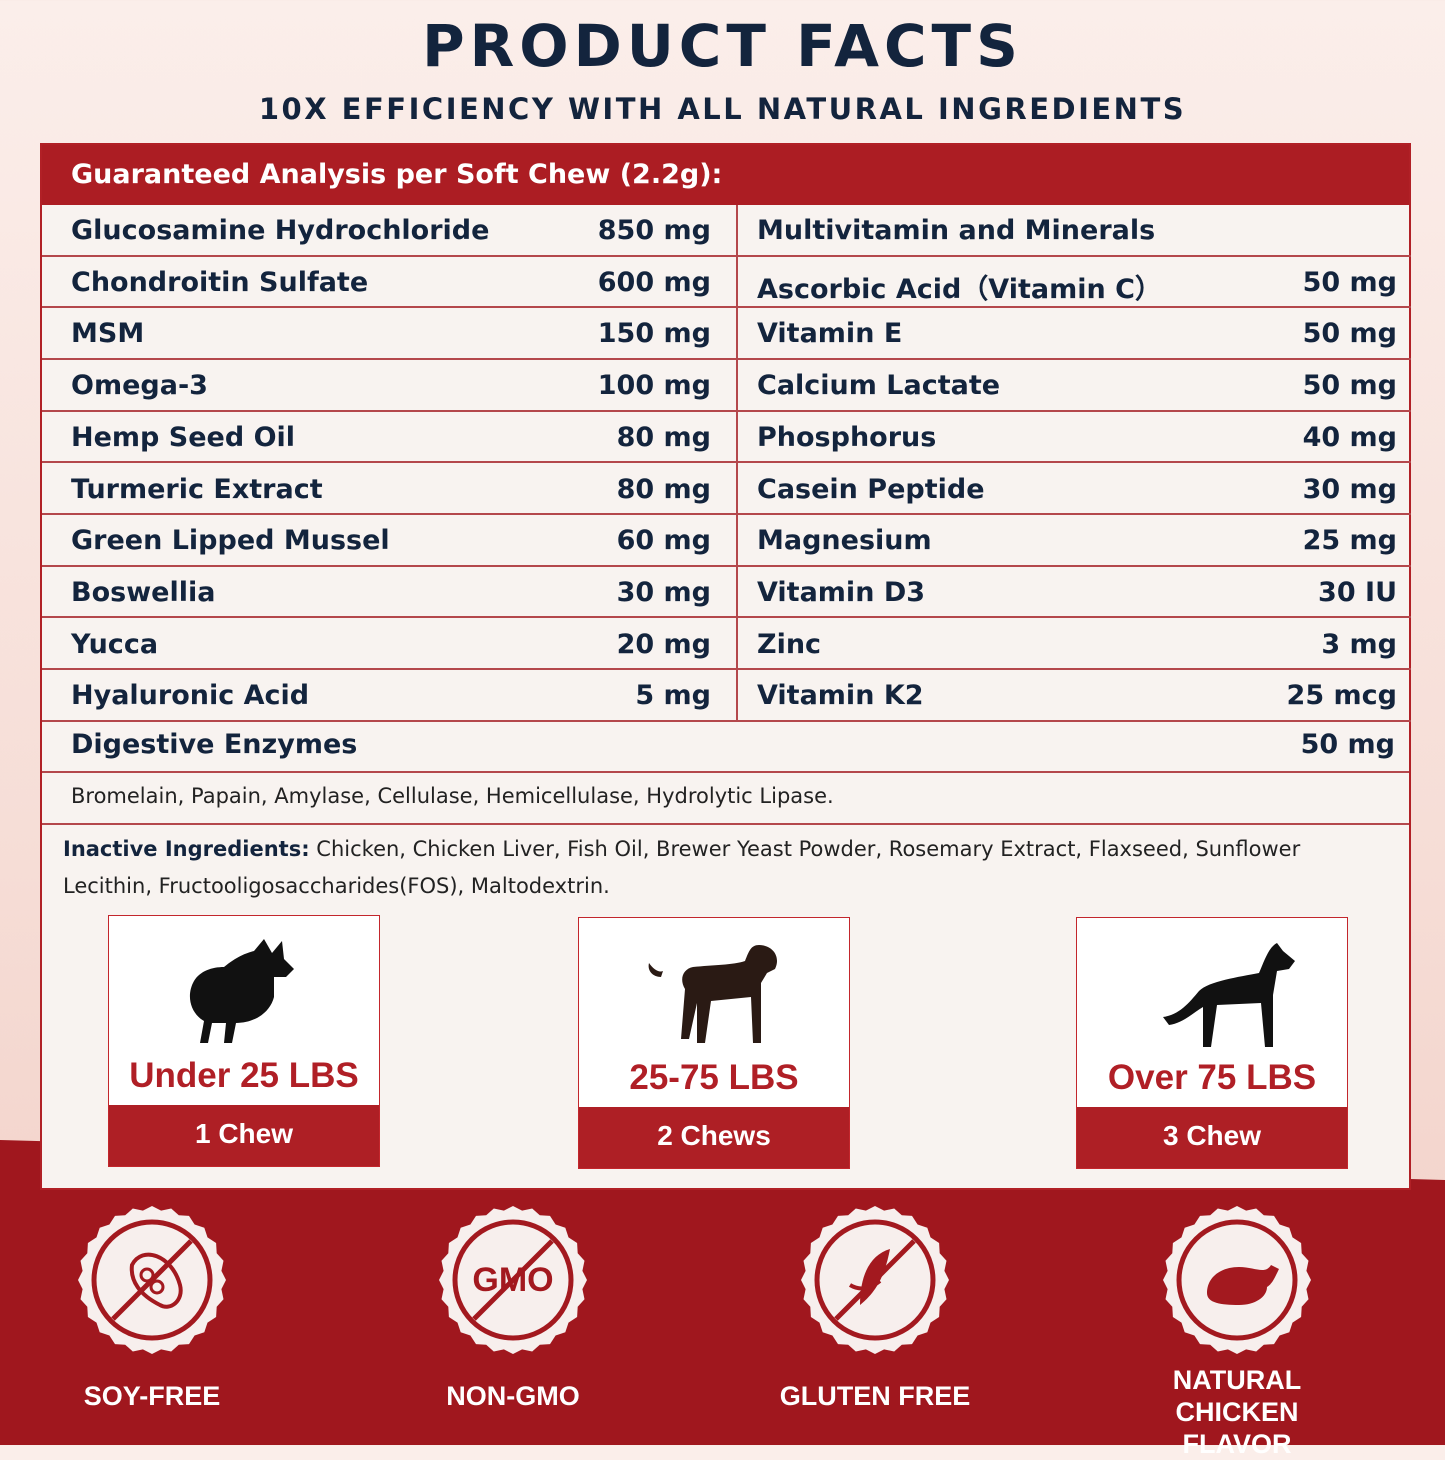 The image size is (1445, 1460). I want to click on ingredient-name: Vitamin K2, so click(840, 696).